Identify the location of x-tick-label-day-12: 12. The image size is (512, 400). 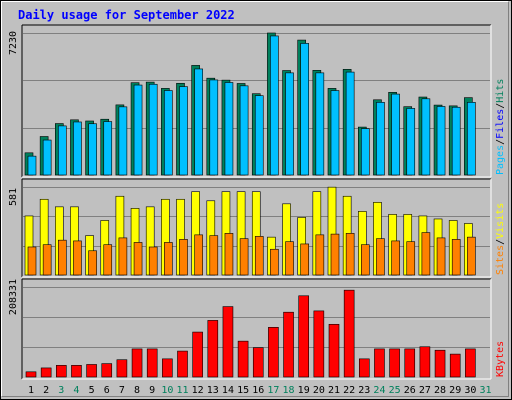
(198, 390).